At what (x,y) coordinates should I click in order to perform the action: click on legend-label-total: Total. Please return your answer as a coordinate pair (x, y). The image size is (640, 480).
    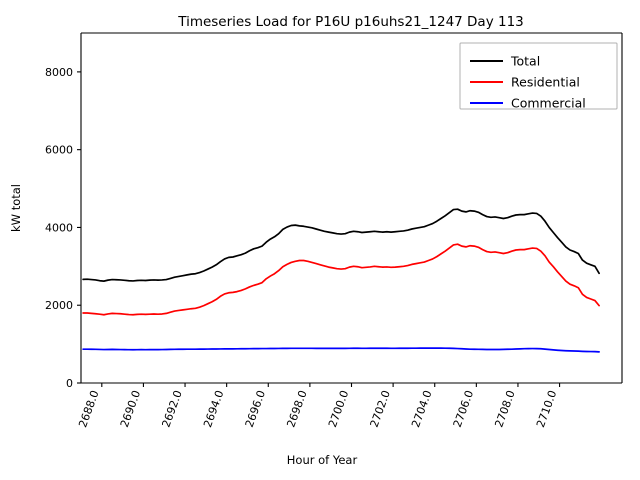
    Looking at the image, I should click on (525, 61).